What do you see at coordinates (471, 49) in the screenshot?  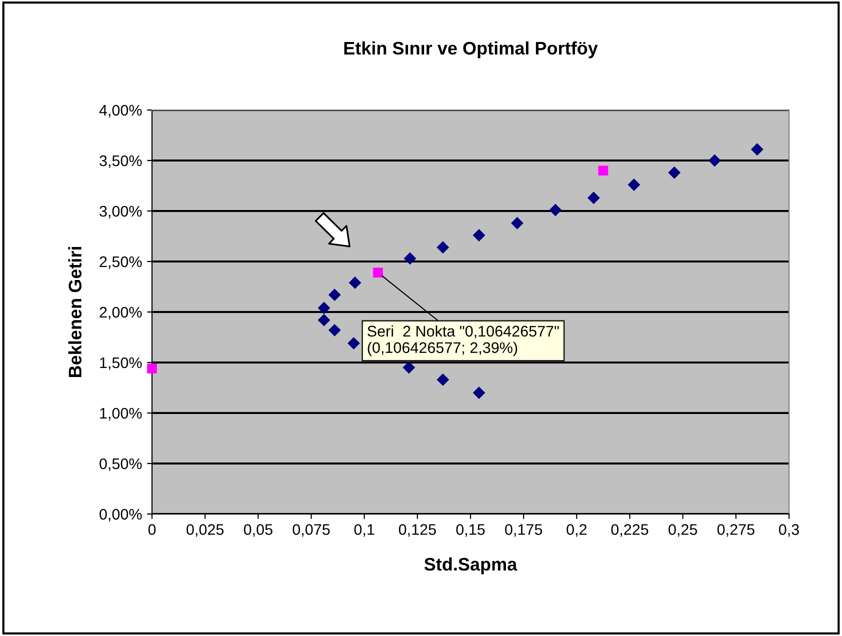 I see `chart-title: Etkin Sınır ve Optimal Portföy` at bounding box center [471, 49].